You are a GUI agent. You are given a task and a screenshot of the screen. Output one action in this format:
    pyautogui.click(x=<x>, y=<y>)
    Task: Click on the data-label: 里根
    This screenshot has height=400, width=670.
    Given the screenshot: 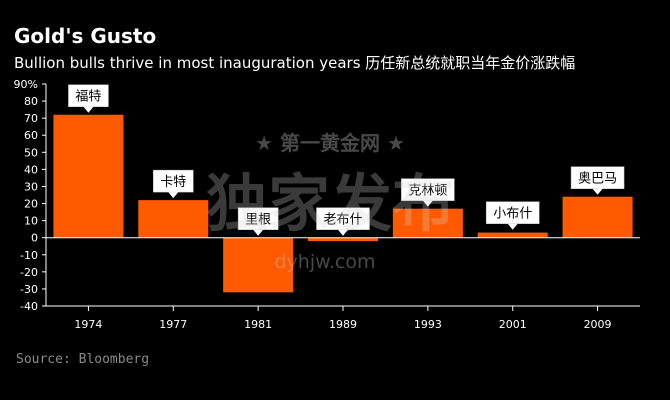 What is the action you would take?
    pyautogui.click(x=258, y=220)
    